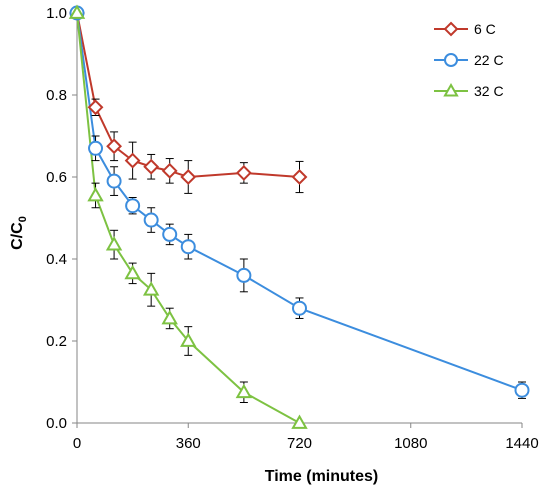 The image size is (550, 491). What do you see at coordinates (56, 341) in the screenshot?
I see `y-tick-label: 0.2` at bounding box center [56, 341].